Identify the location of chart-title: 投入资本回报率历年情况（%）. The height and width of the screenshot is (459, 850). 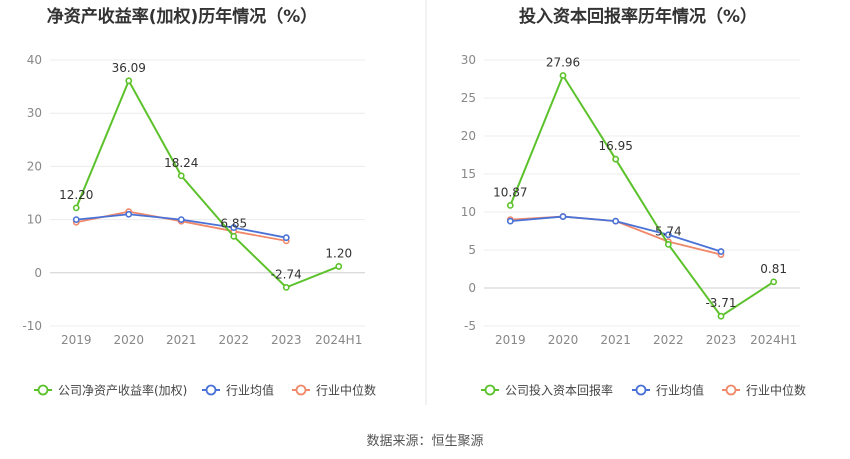
(638, 16).